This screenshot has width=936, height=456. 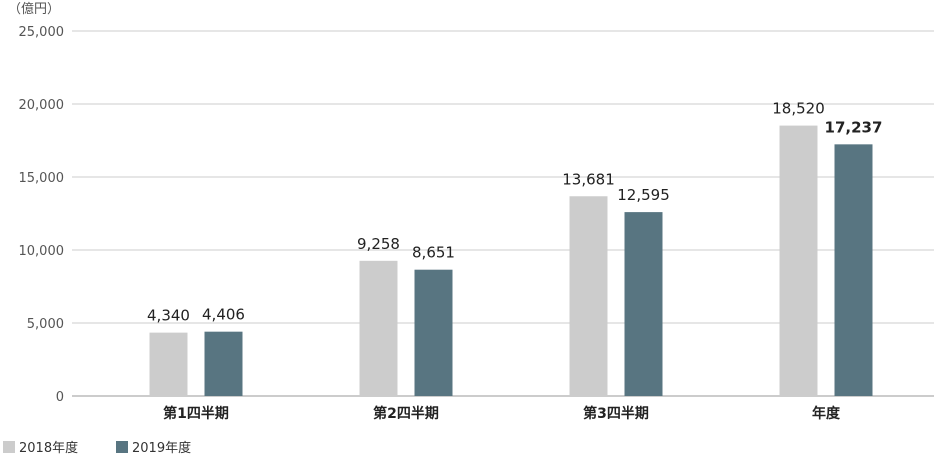 What do you see at coordinates (588, 179) in the screenshot?
I see `data-label: 13,681` at bounding box center [588, 179].